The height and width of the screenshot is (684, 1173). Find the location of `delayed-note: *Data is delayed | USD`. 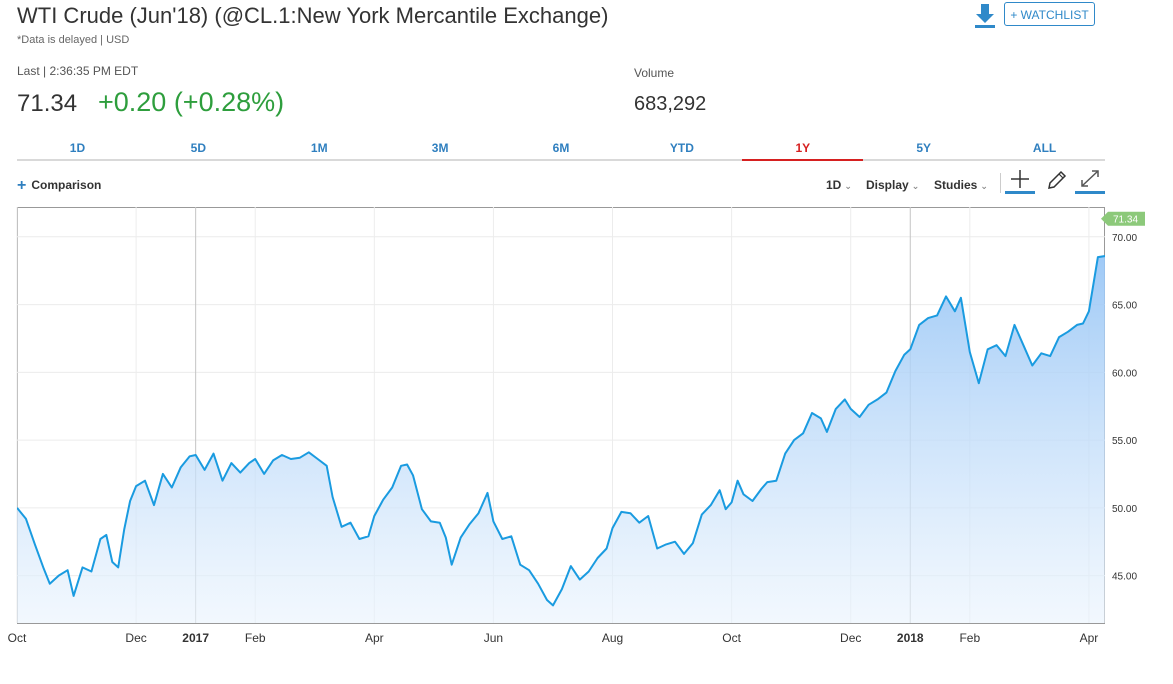

delayed-note: *Data is delayed | USD is located at coordinates (73, 40).